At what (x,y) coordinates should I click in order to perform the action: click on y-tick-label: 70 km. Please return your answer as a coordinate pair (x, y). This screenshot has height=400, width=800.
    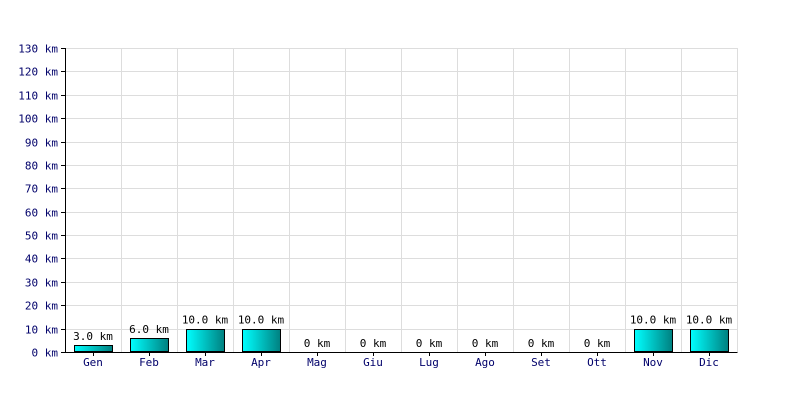
    Looking at the image, I should click on (41, 189).